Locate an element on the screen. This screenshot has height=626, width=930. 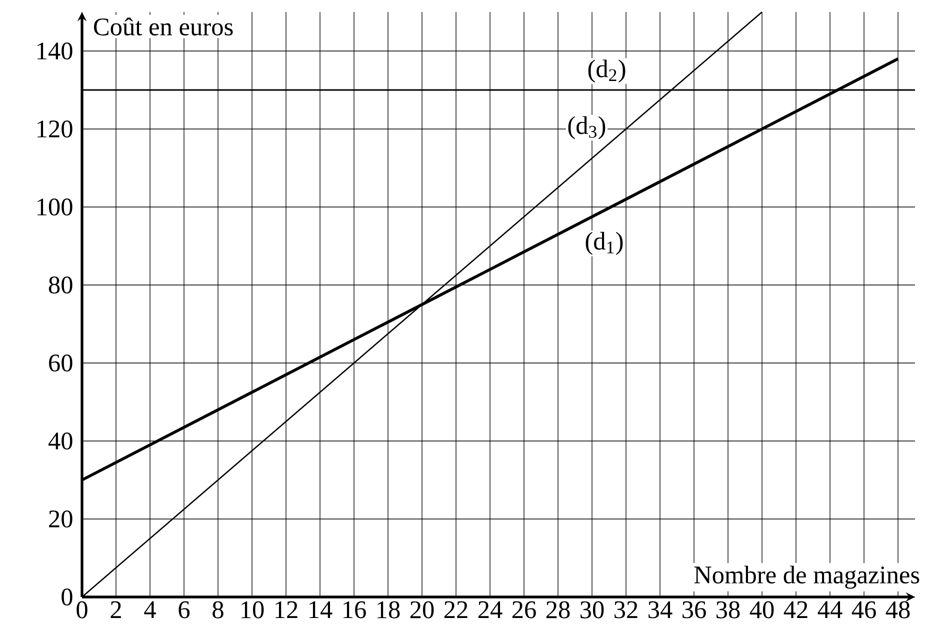
x-tick-label: 28 is located at coordinates (558, 609).